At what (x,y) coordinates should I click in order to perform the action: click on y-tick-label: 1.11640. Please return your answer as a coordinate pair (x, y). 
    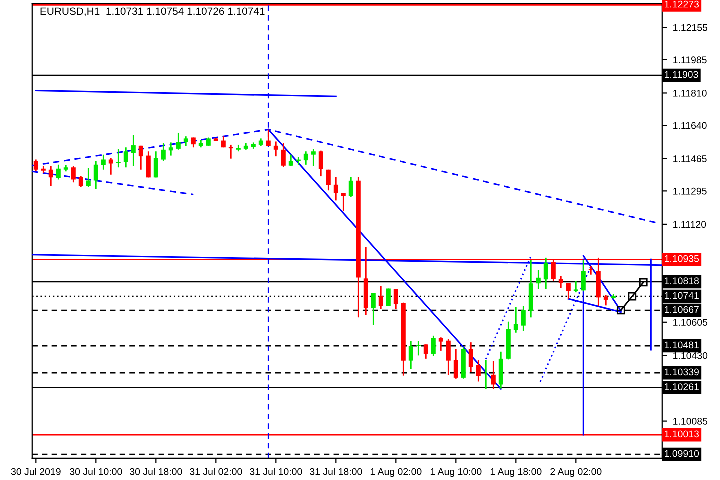
    Looking at the image, I should click on (690, 126).